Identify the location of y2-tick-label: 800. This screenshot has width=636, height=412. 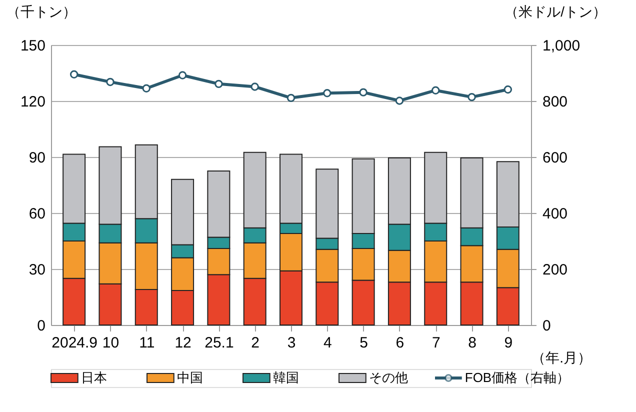
(555, 102).